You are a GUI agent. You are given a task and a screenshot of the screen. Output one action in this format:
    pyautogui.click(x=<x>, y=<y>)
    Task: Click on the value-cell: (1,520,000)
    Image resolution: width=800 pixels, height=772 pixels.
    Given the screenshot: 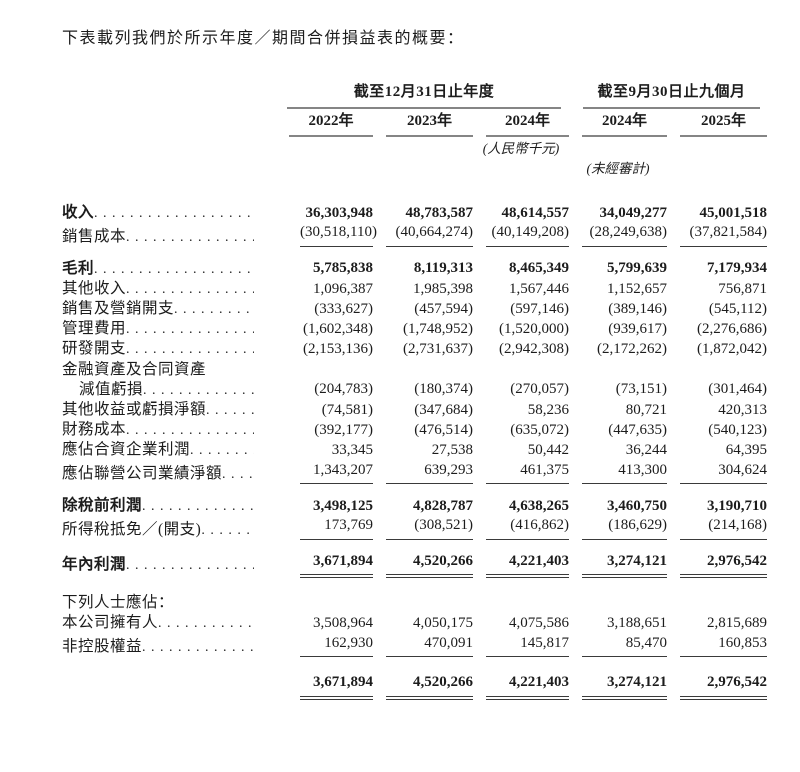 What is the action you would take?
    pyautogui.click(x=534, y=328)
    